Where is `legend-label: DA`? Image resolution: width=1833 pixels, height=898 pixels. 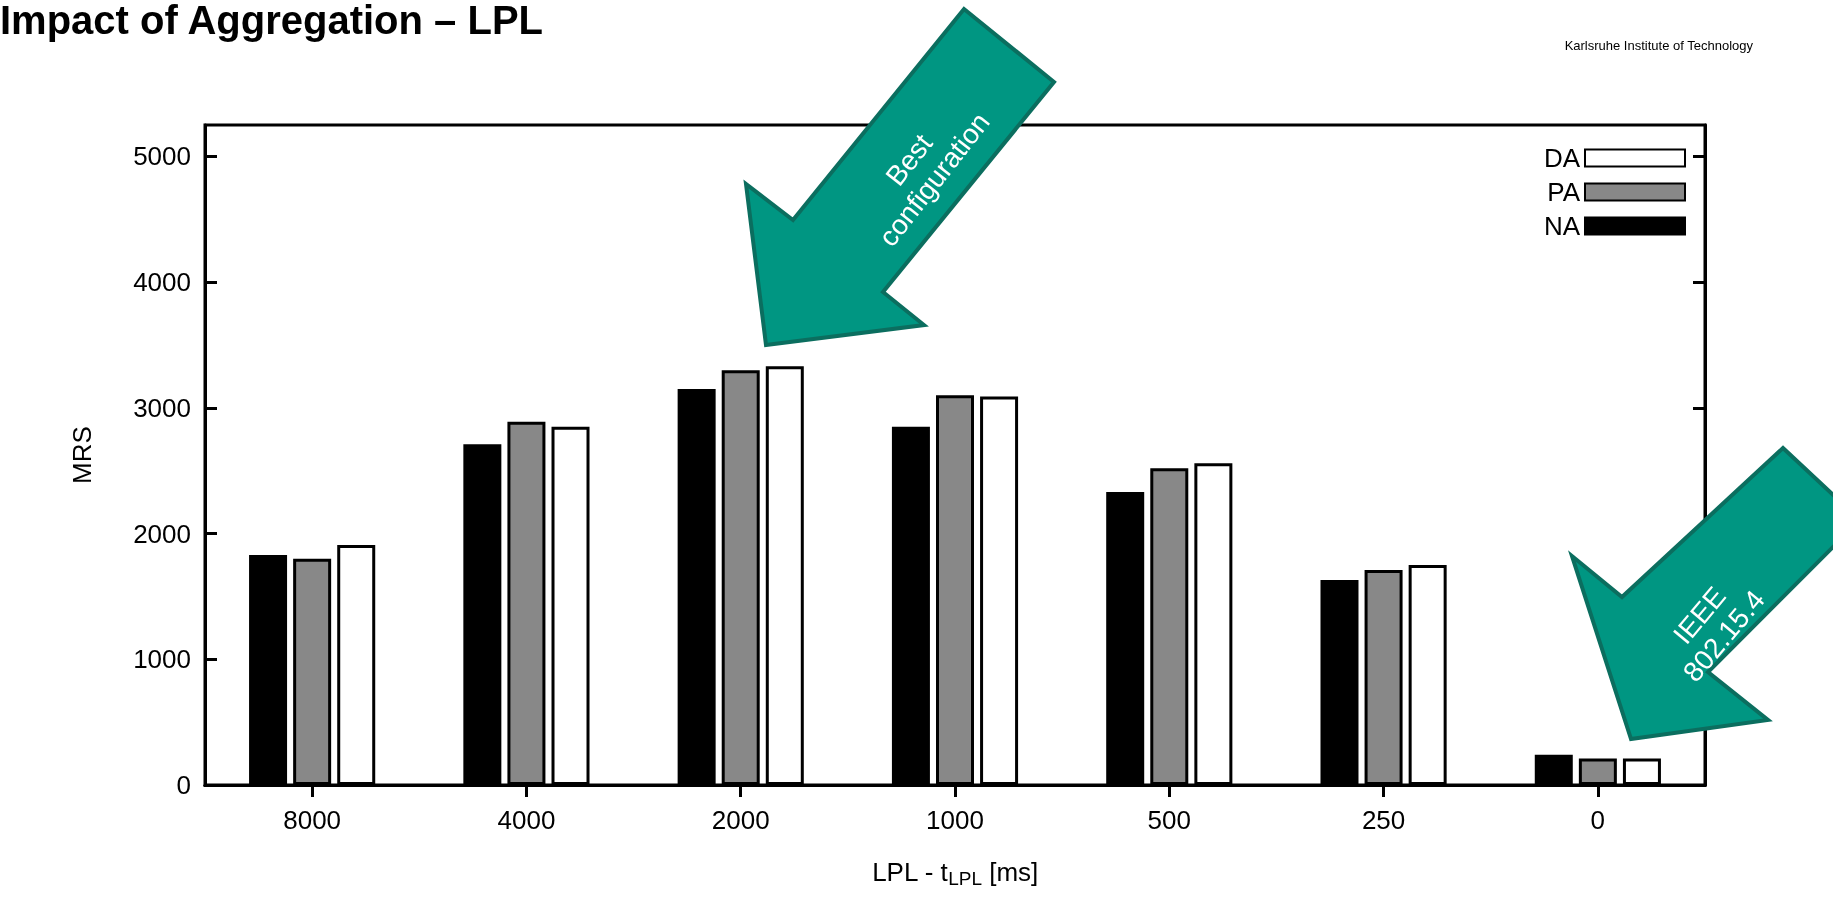
legend-label: DA is located at coordinates (1562, 158).